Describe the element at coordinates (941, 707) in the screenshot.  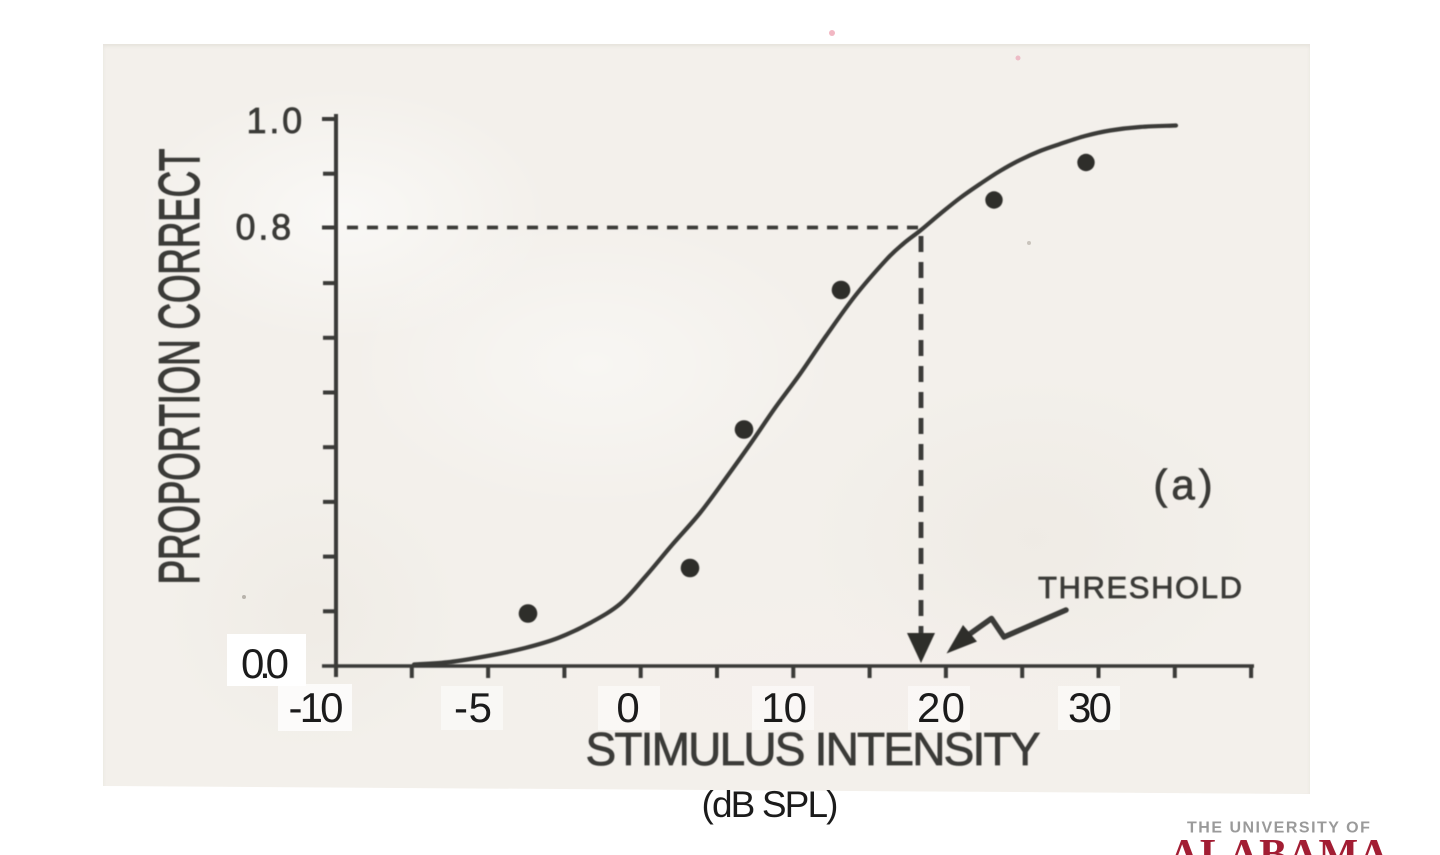
I see `svg-text: 20` at that location.